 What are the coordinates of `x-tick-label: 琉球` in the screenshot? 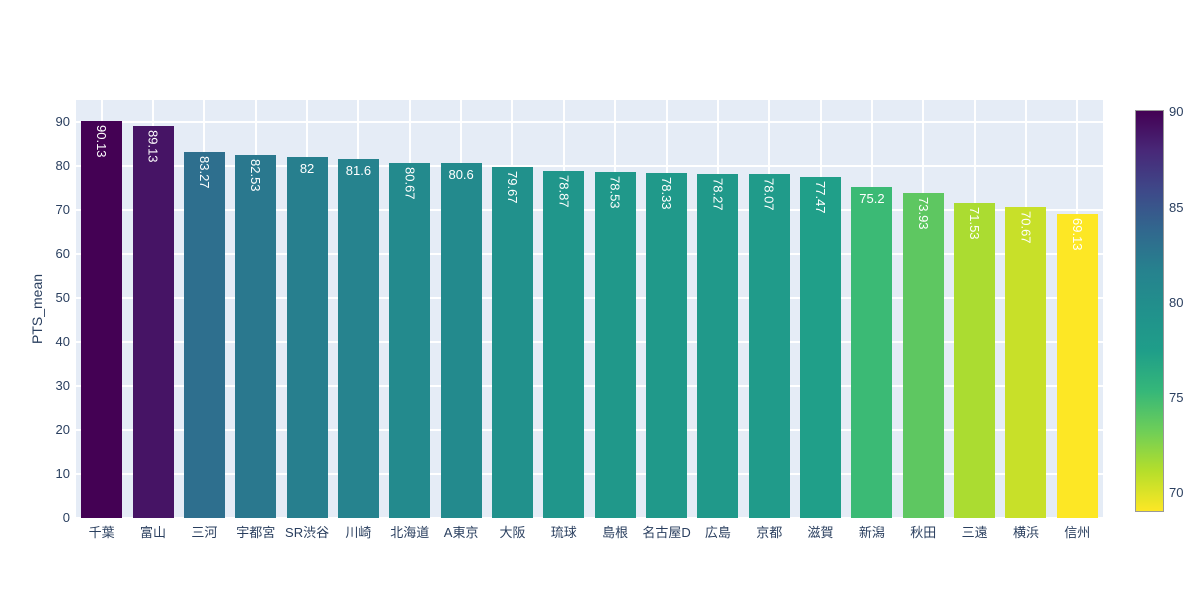 It's located at (563, 532).